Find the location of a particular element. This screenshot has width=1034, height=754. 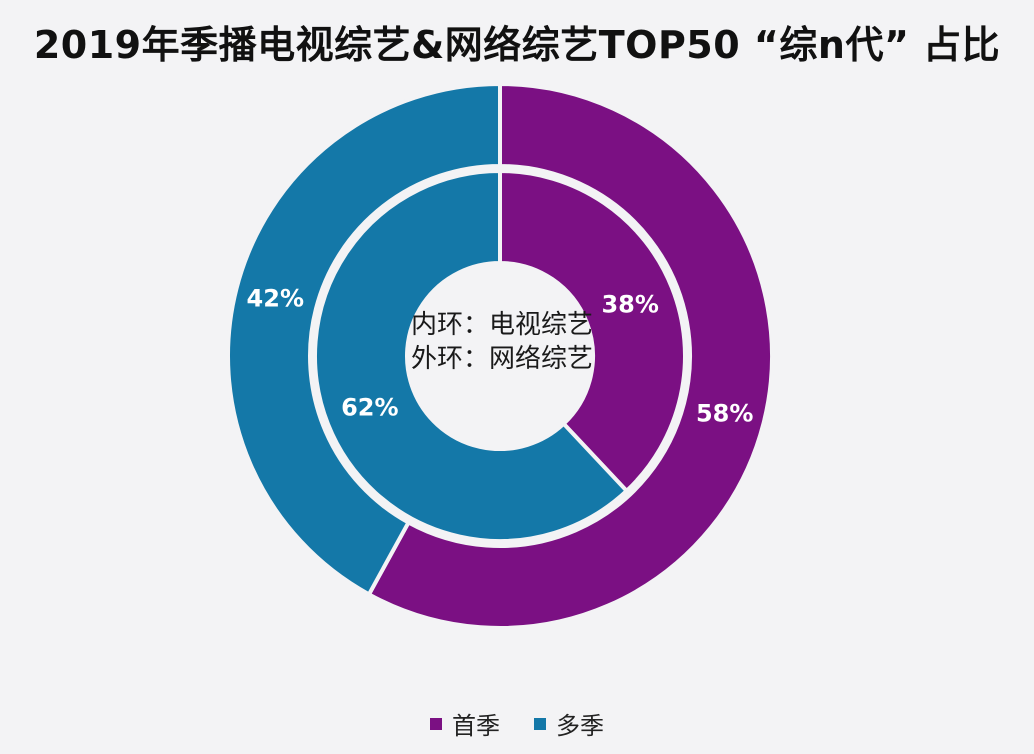

legend-swatch-first-season is located at coordinates (436, 723).